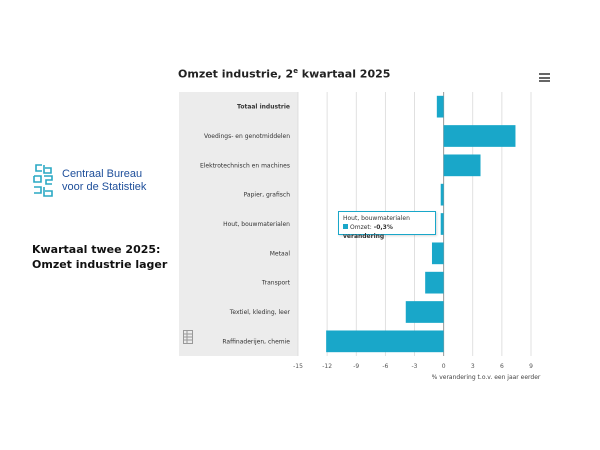 This screenshot has height=450, width=600. What do you see at coordinates (544, 77) in the screenshot?
I see `hamburger-menu-icon` at bounding box center [544, 77].